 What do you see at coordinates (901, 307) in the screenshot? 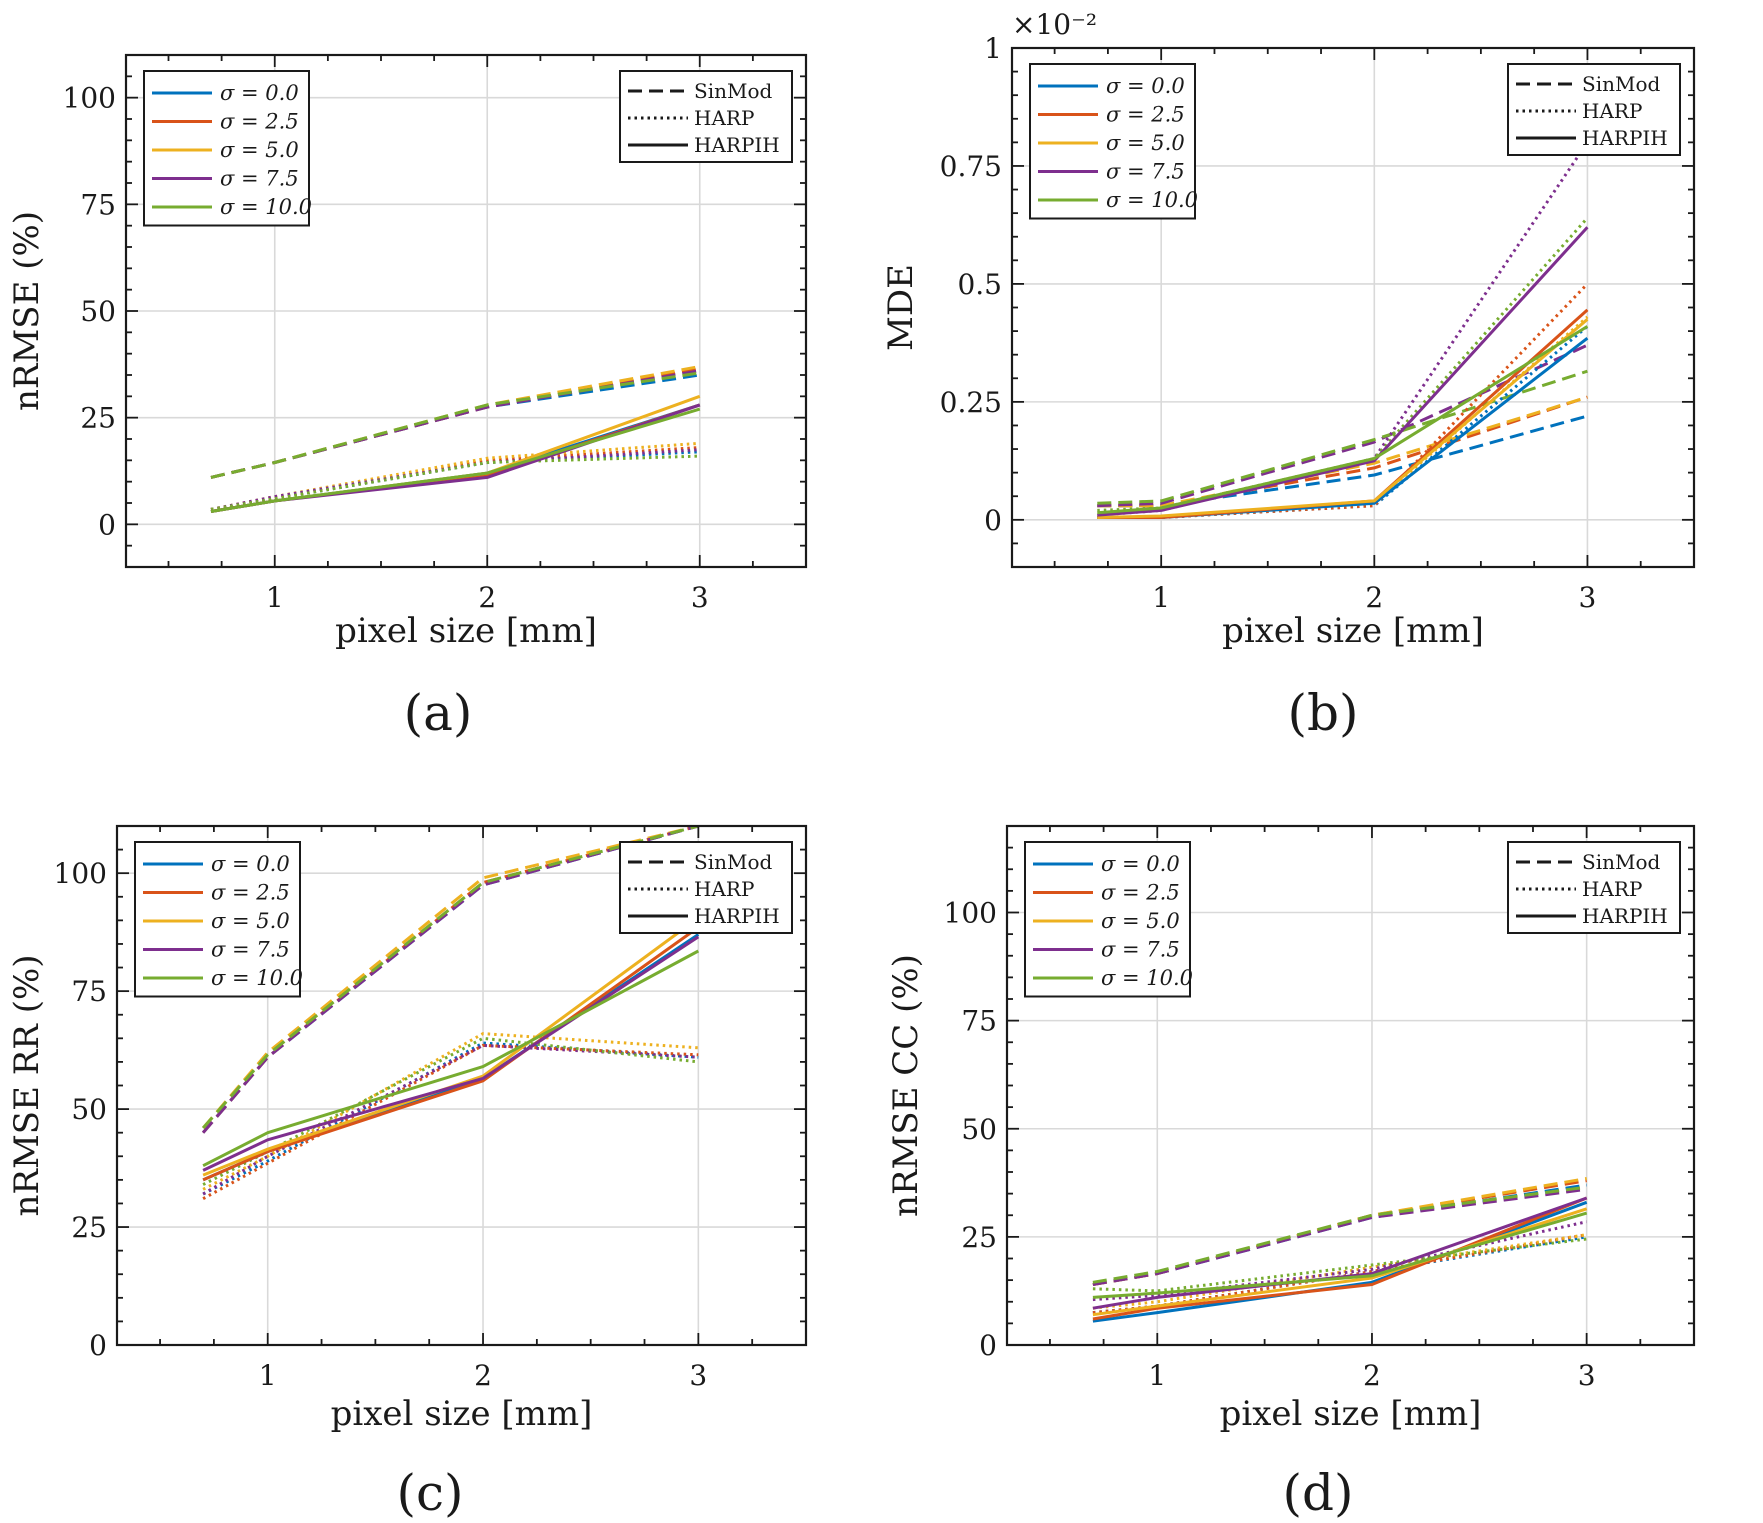
I see `y-axis-label: MDE` at bounding box center [901, 307].